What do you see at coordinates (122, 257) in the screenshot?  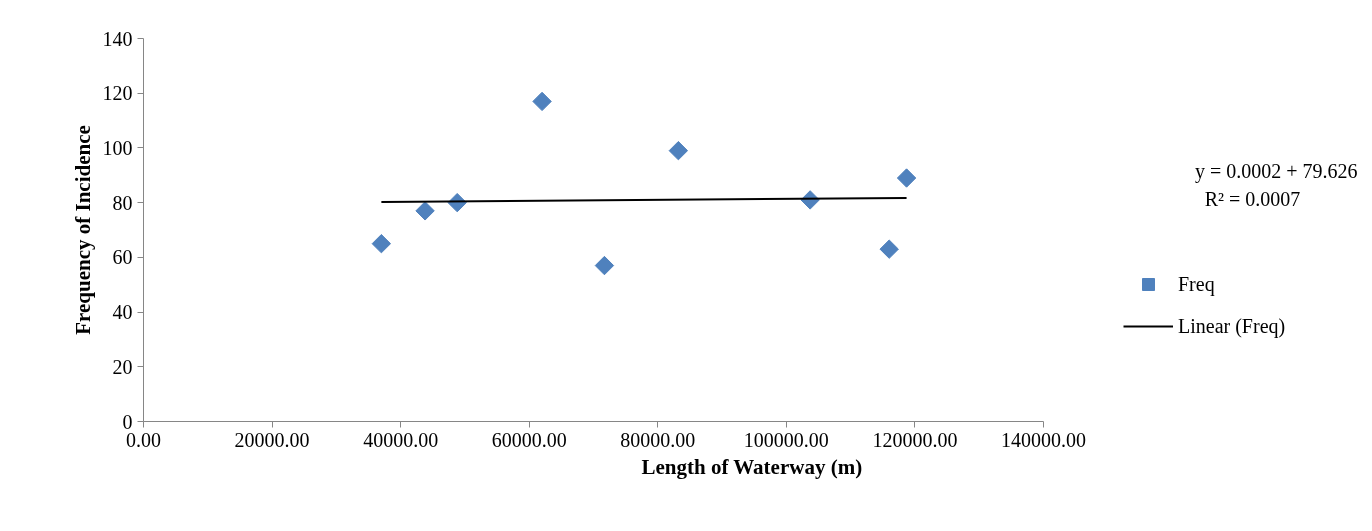 I see `y-tick-label: 60` at bounding box center [122, 257].